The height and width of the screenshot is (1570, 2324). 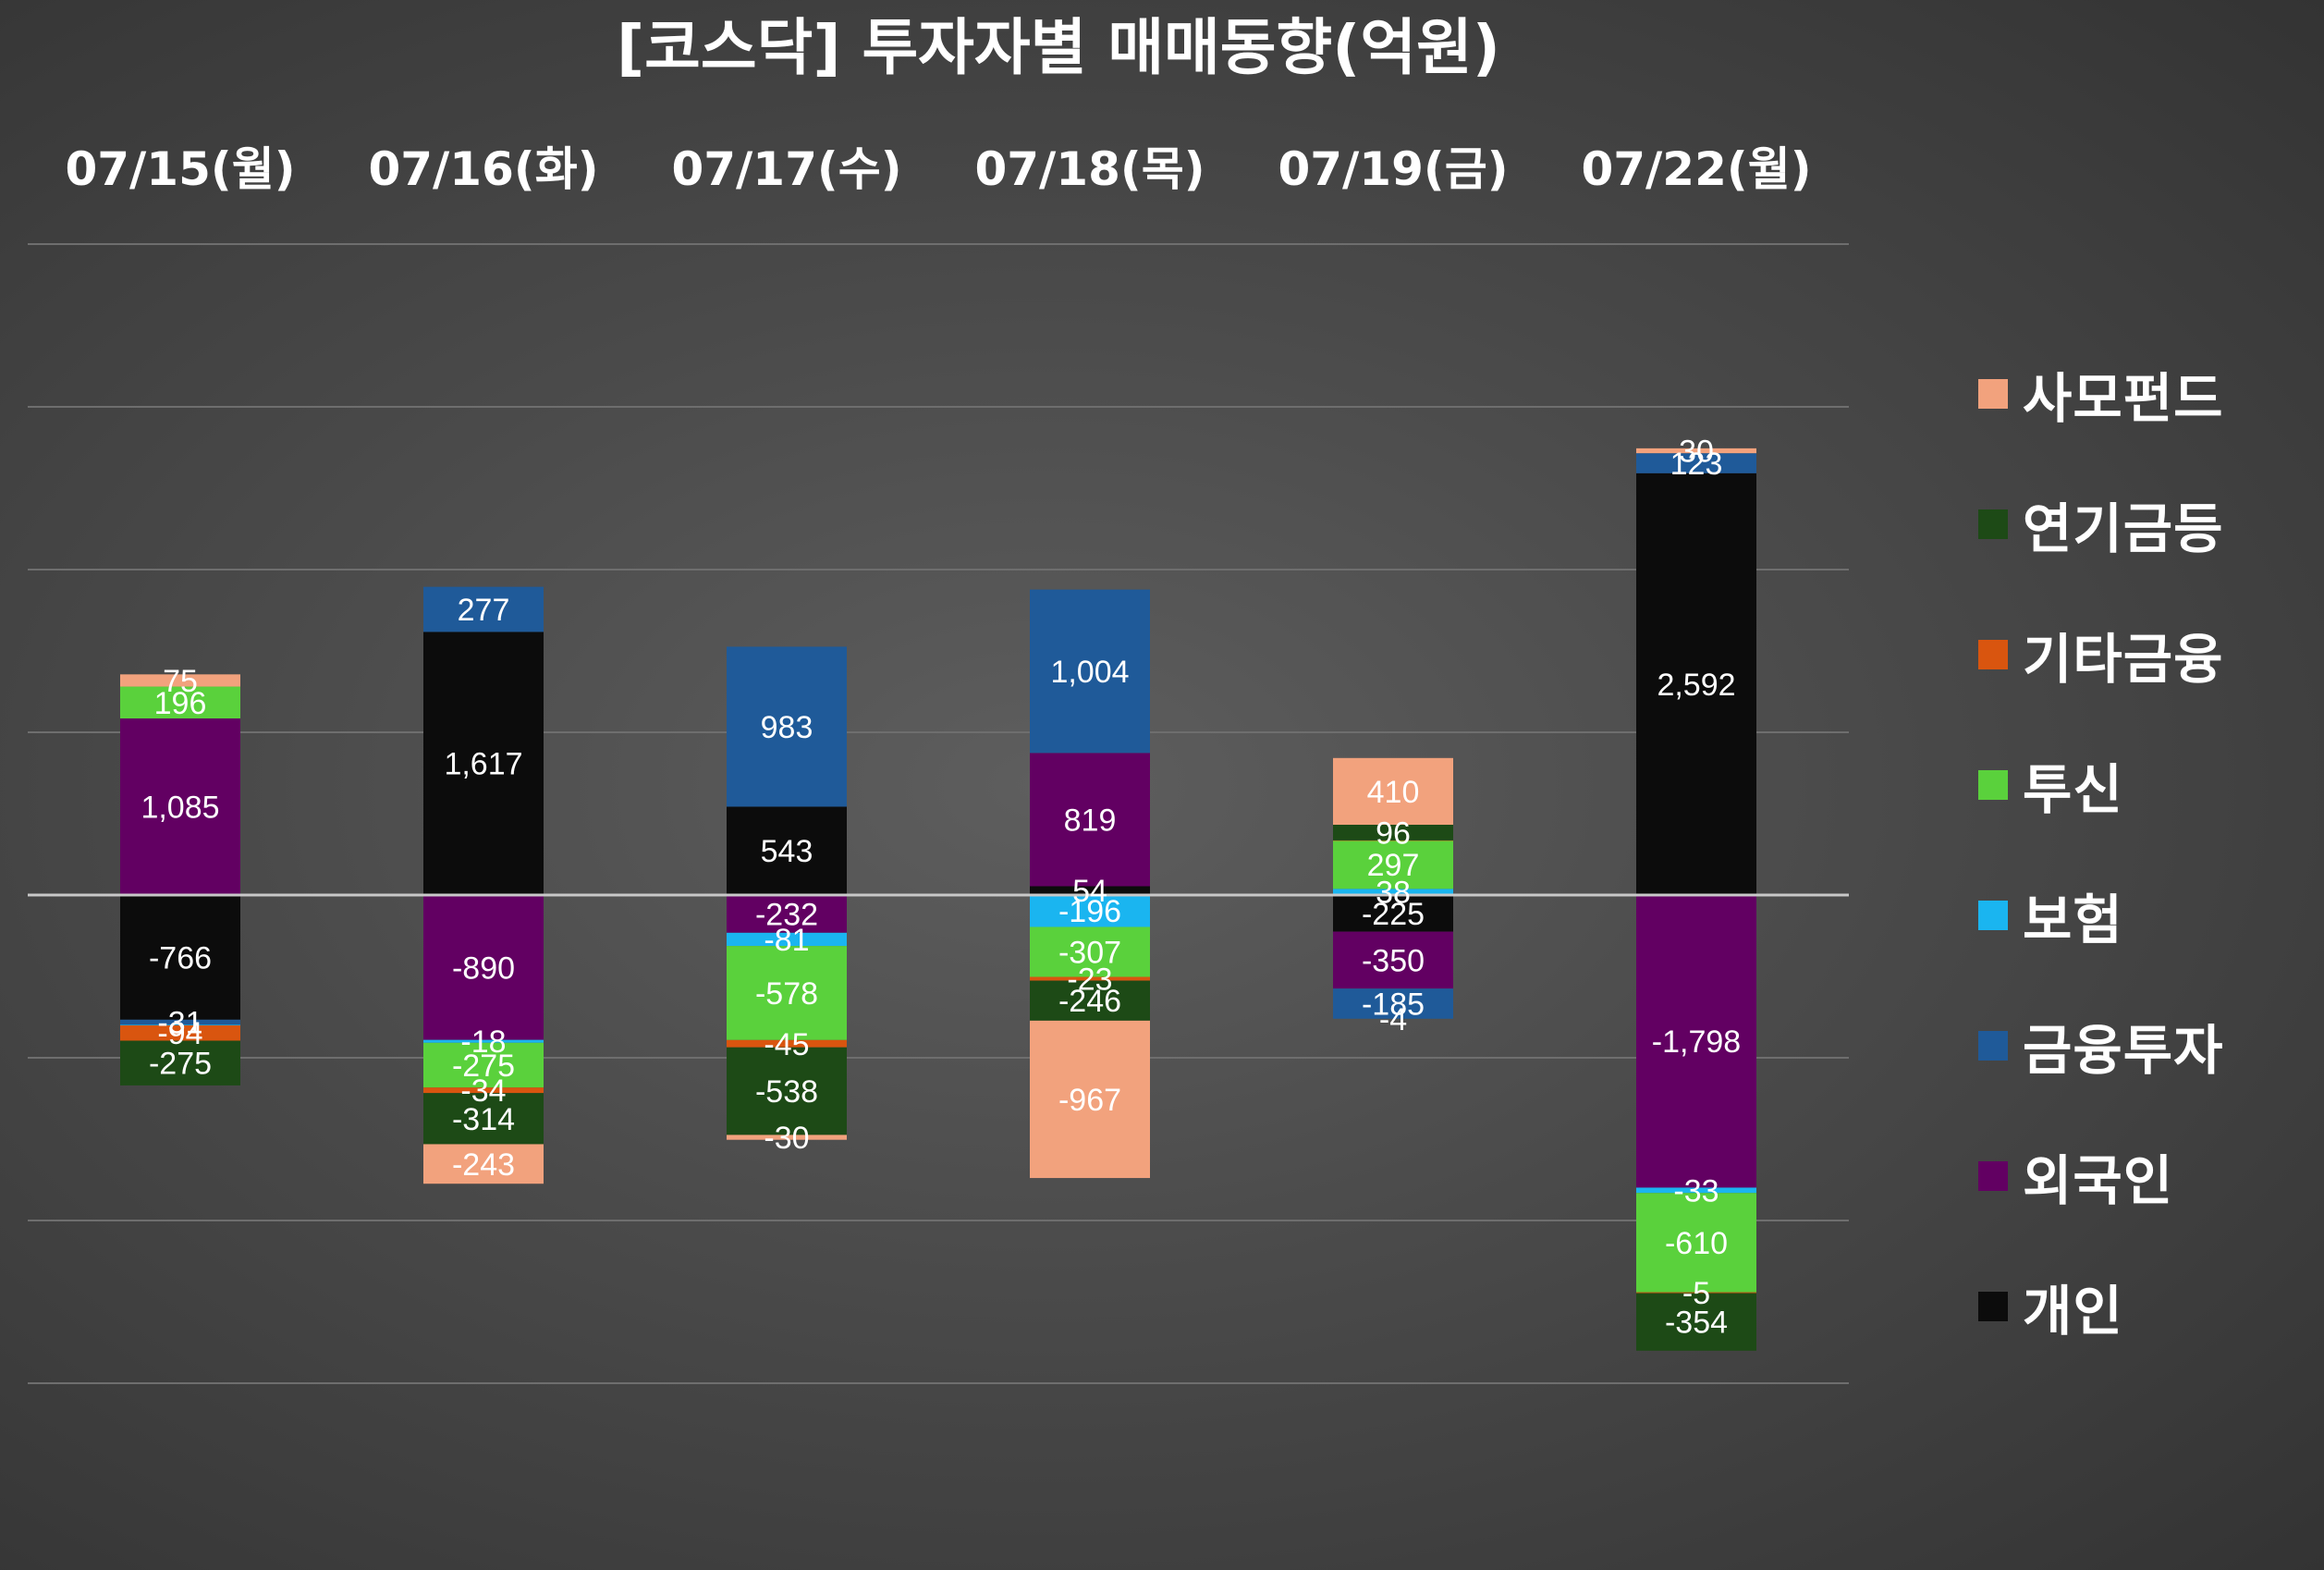 I want to click on category-label: 07/22(월), so click(x=1696, y=169).